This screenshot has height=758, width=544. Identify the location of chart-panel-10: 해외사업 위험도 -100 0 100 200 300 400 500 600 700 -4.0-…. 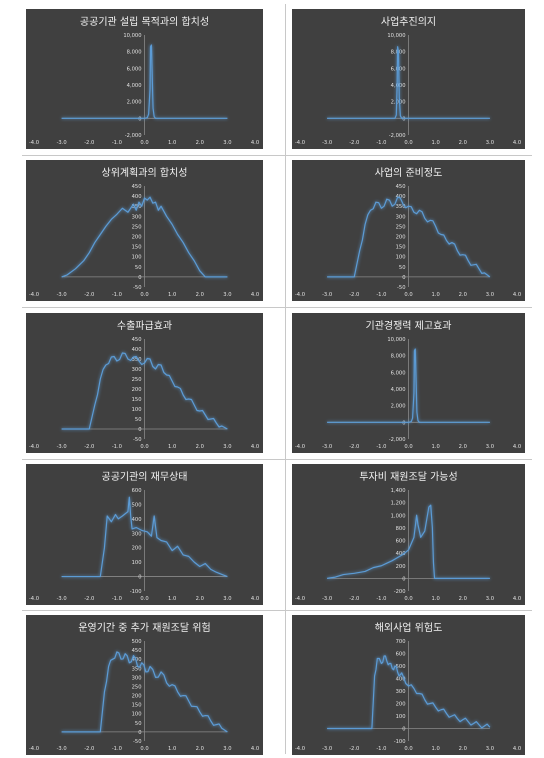
(408, 685).